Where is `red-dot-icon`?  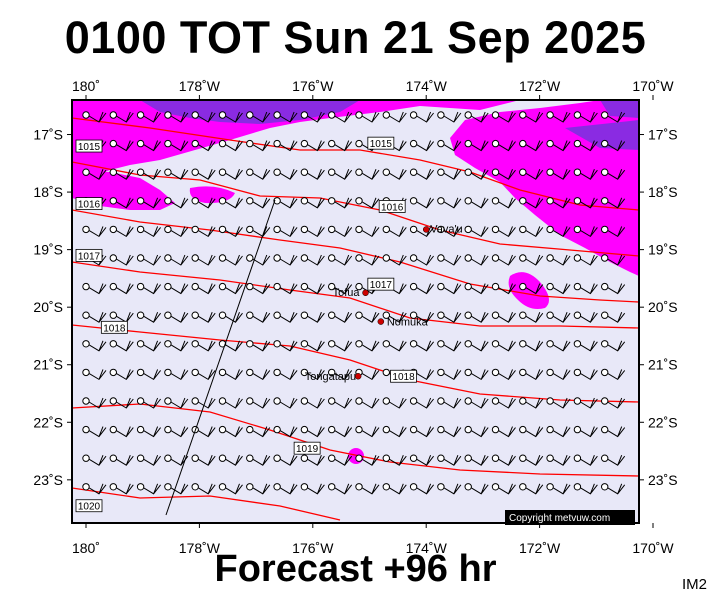 red-dot-icon is located at coordinates (381, 321).